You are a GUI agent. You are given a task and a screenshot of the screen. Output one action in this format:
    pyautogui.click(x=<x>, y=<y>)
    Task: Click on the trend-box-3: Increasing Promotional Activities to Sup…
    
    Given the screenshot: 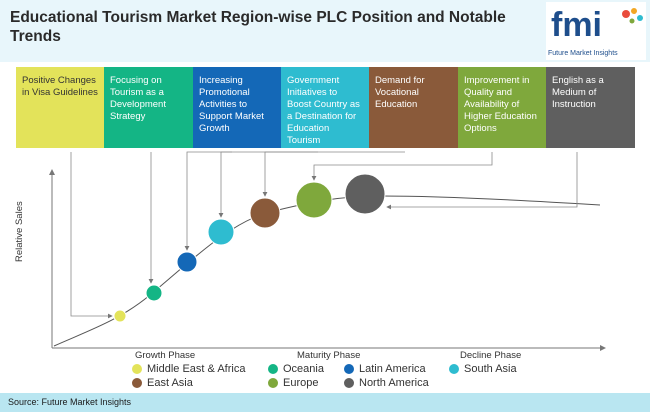 What is the action you would take?
    pyautogui.click(x=237, y=107)
    